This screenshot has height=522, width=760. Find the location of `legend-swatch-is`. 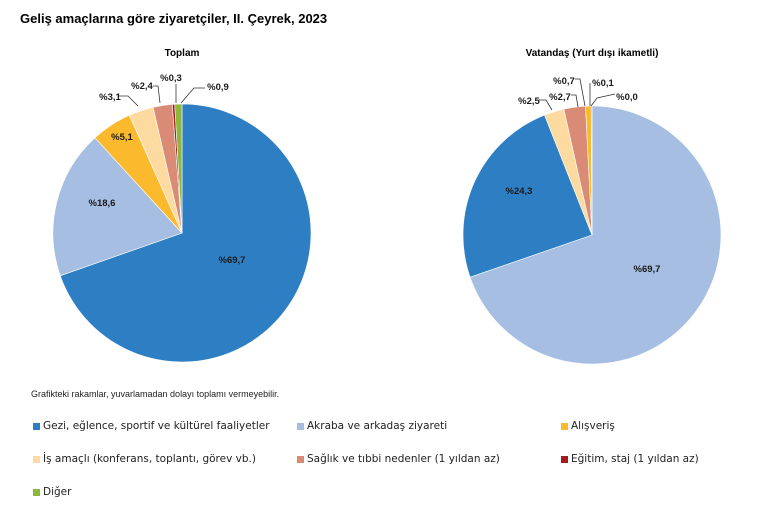

legend-swatch-is is located at coordinates (36, 459).